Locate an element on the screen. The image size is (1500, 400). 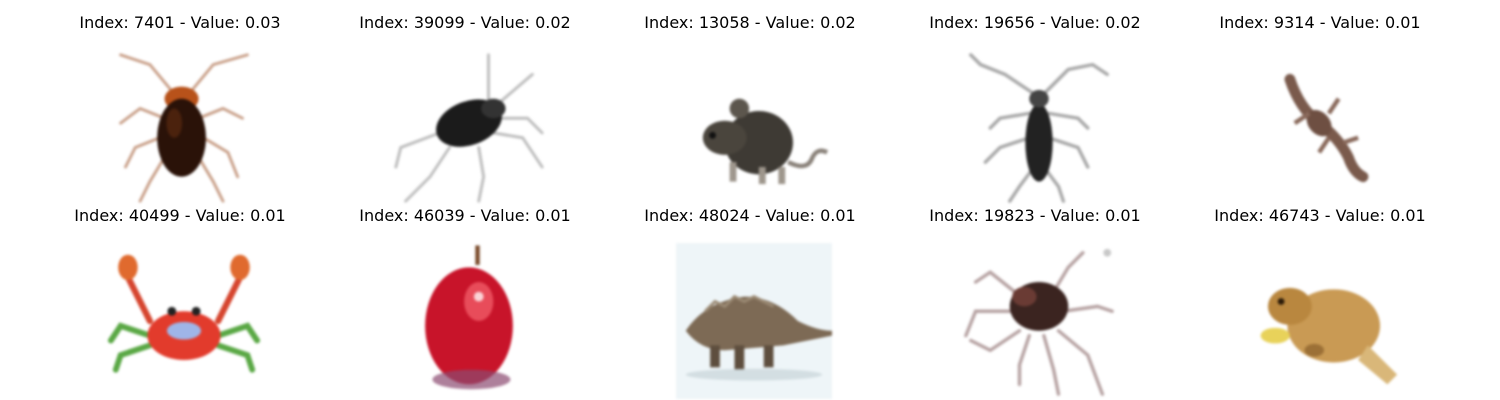
crab-image is located at coordinates (184, 321).